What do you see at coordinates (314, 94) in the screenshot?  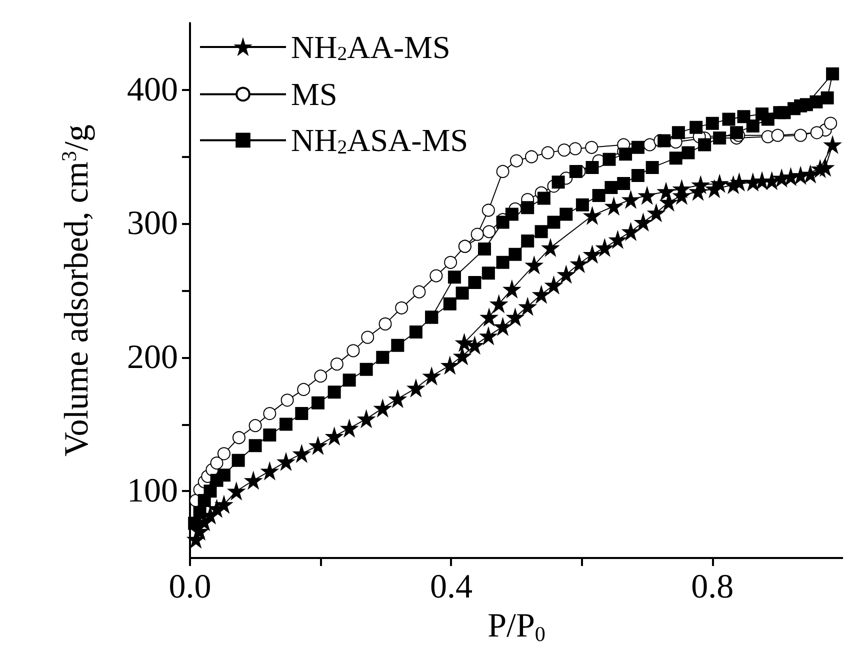 I see `legend-label: MS` at bounding box center [314, 94].